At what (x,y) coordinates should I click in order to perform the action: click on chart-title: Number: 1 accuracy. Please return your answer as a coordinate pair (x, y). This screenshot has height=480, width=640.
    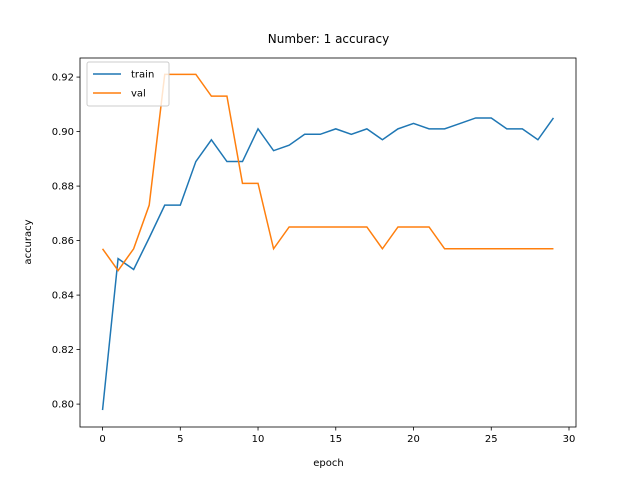
    Looking at the image, I should click on (328, 39).